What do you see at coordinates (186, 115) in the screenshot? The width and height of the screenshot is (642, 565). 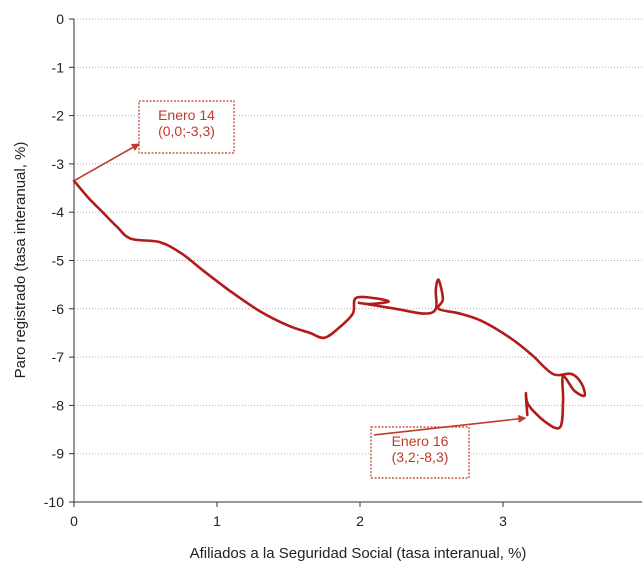 I see `annotation-label: Enero 14` at bounding box center [186, 115].